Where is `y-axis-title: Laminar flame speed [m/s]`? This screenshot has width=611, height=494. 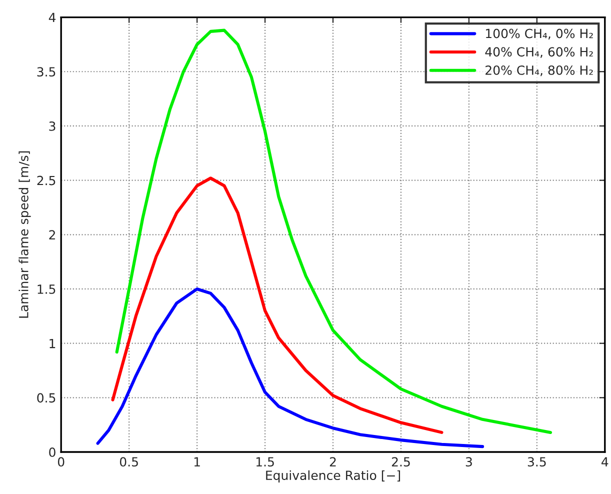
y-axis-title: Laminar flame speed [m/s] is located at coordinates (24, 234).